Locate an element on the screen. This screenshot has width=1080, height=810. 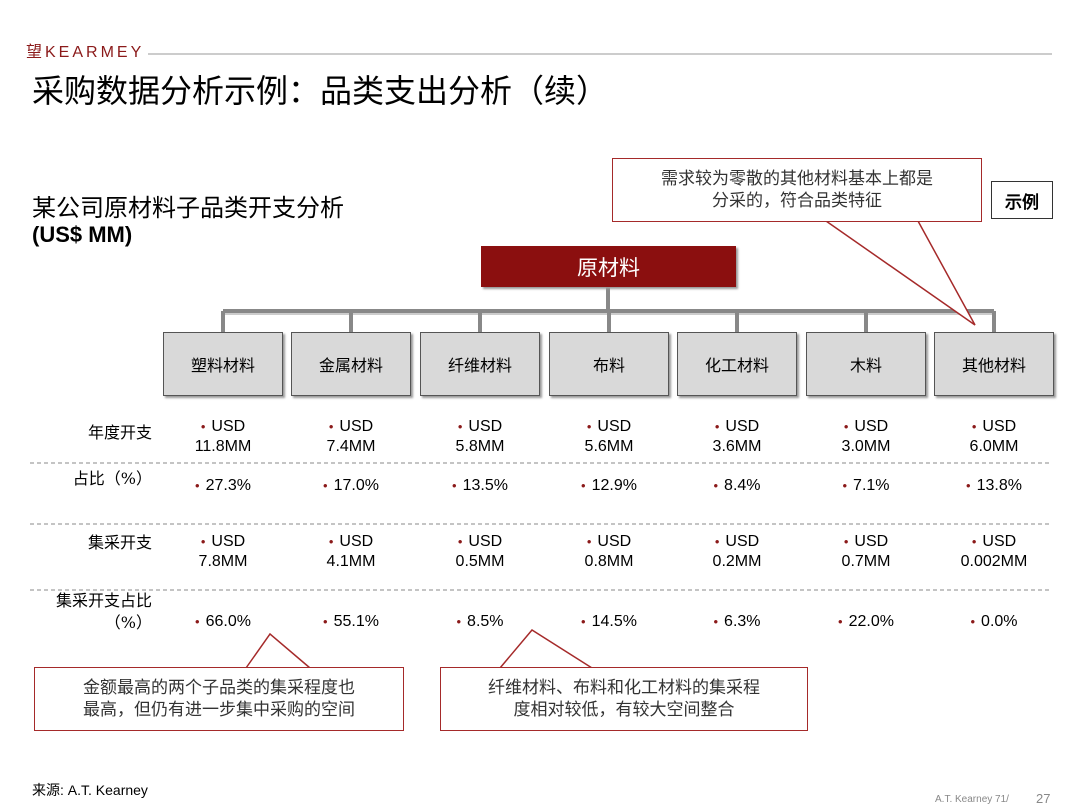
cell: USD 5.6MM is located at coordinates (609, 437).